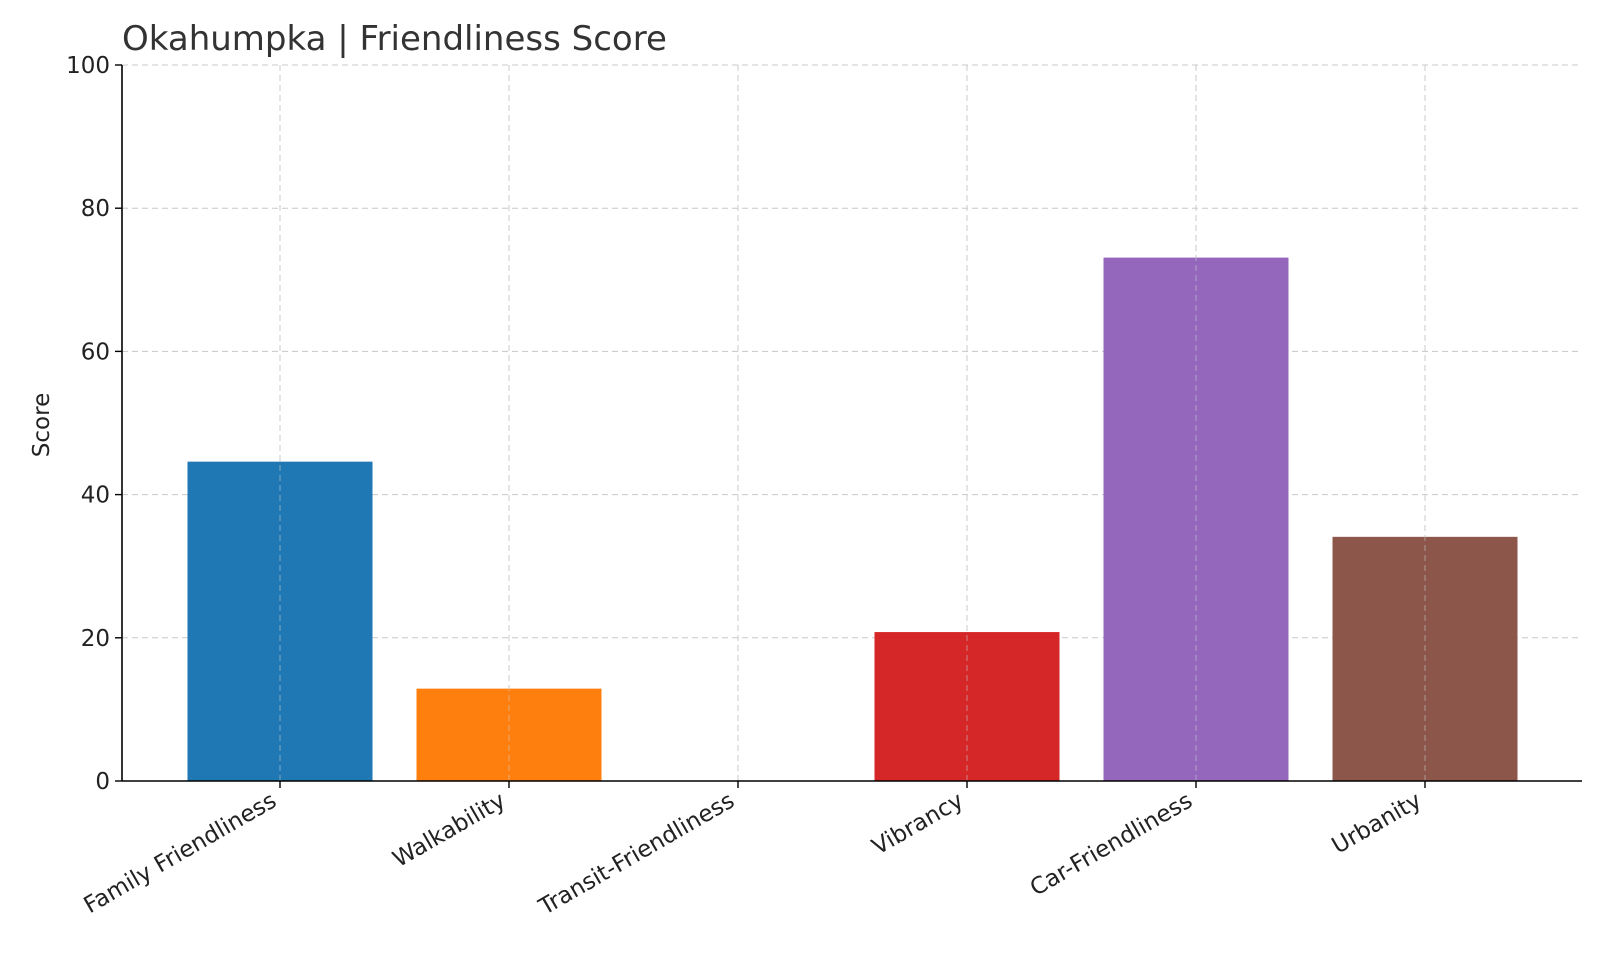 The height and width of the screenshot is (960, 1600). What do you see at coordinates (94, 424) in the screenshot?
I see `y-ticks: 0 20 40 60 80 100` at bounding box center [94, 424].